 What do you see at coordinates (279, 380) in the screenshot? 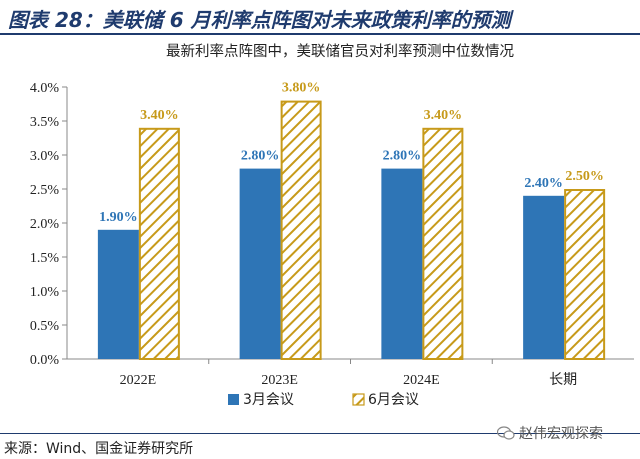
I see `x-category-label: 2023E` at bounding box center [279, 380].